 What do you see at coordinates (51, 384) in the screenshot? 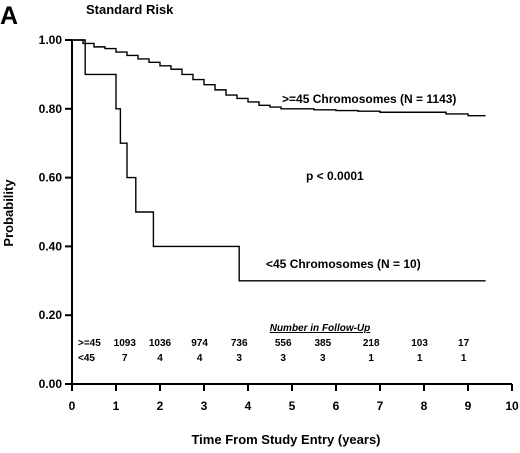
I see `y-tick-label: 0.00` at bounding box center [51, 384].